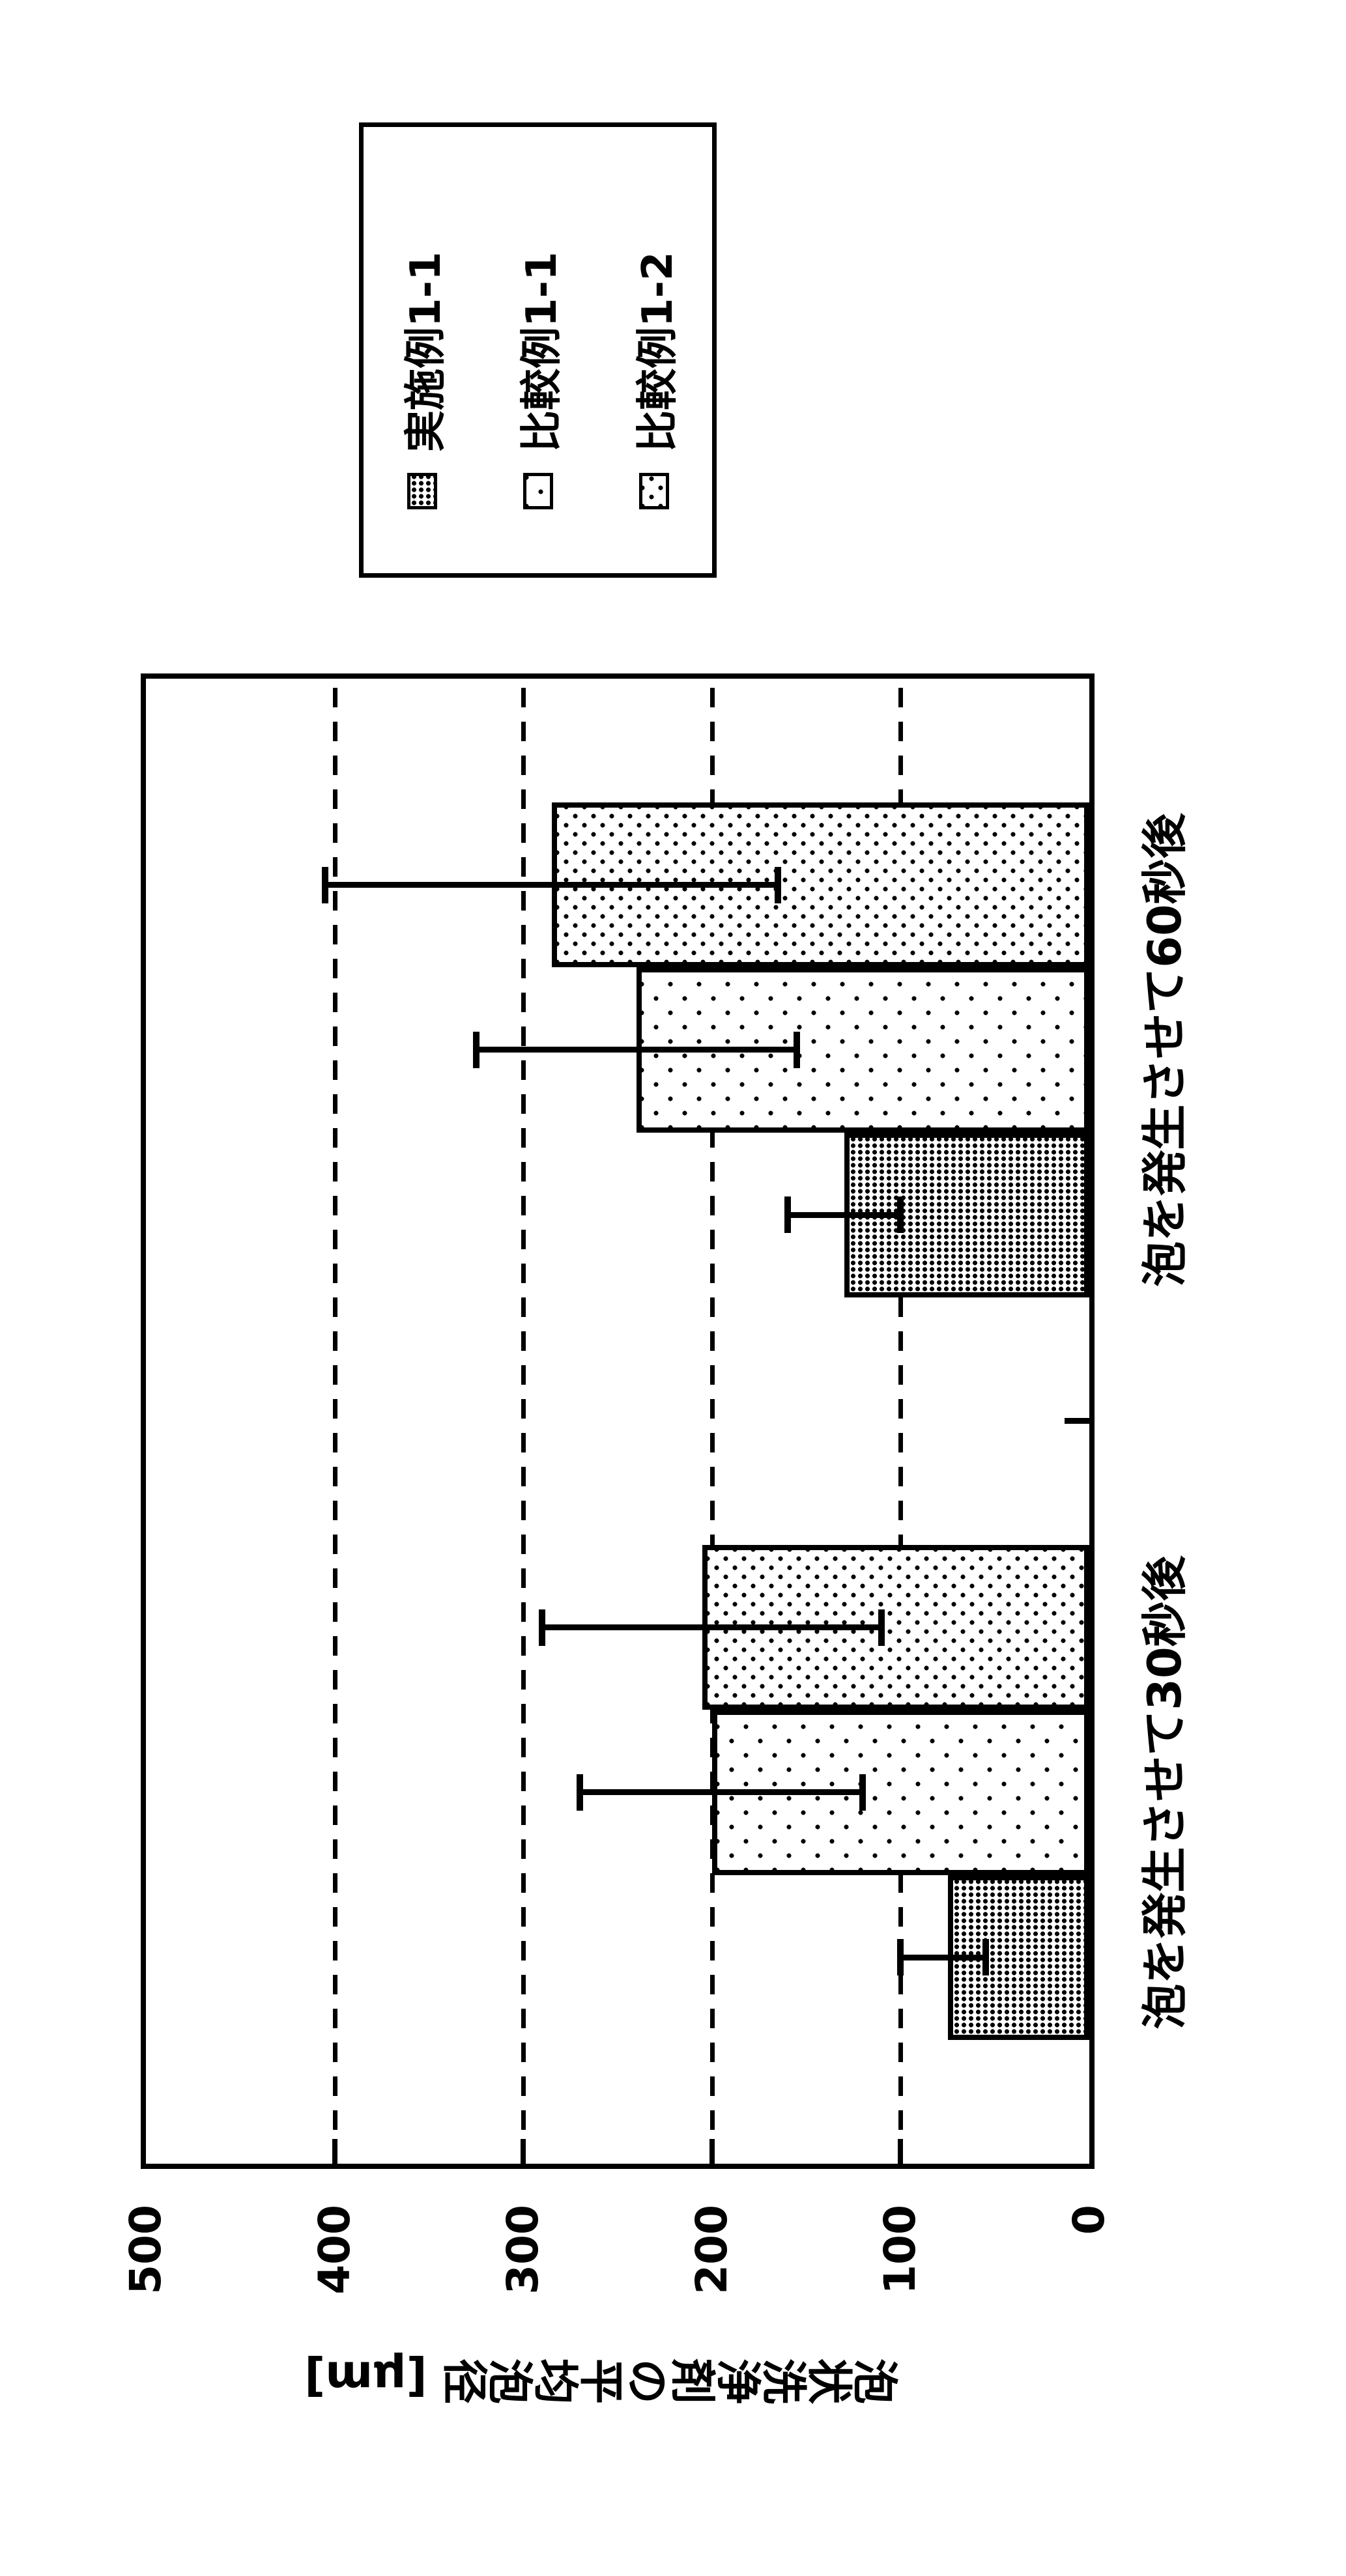 This screenshot has width=1346, height=2576. Describe the element at coordinates (943, 1957) in the screenshot. I see `error-bar-実施例1-1-cat0` at that location.